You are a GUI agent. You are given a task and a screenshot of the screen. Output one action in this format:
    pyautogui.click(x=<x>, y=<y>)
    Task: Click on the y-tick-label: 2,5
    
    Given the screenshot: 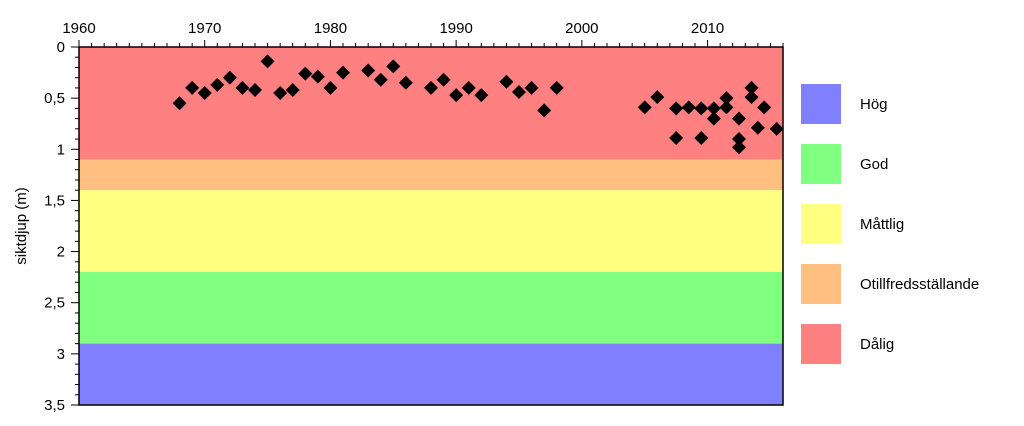 What is the action you would take?
    pyautogui.click(x=54, y=303)
    